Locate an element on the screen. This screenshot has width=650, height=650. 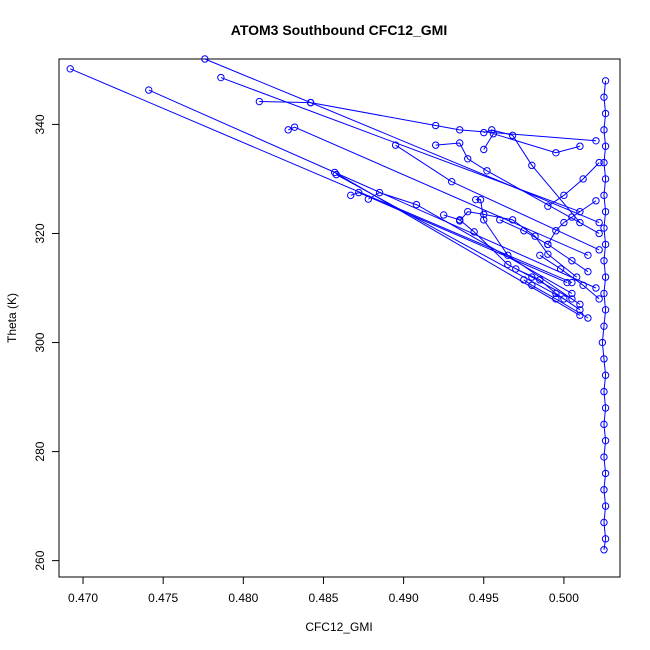
y-axis: 260 280 300 320 340 is located at coordinates (46, 342).